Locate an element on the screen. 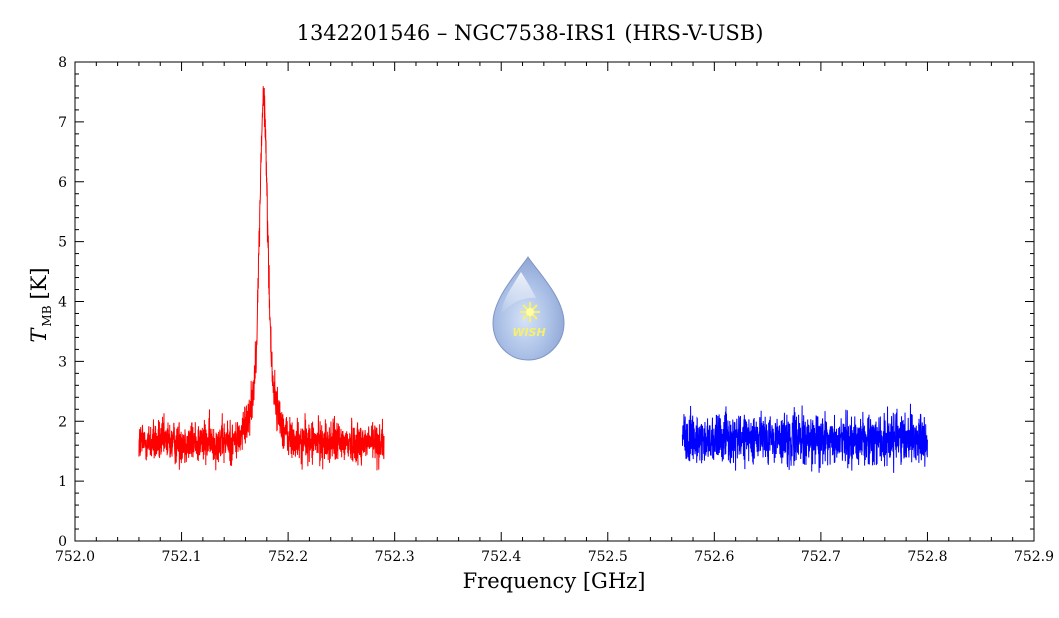 This screenshot has width=1059, height=618. y-axis-label: TMB[K] is located at coordinates (40, 304).